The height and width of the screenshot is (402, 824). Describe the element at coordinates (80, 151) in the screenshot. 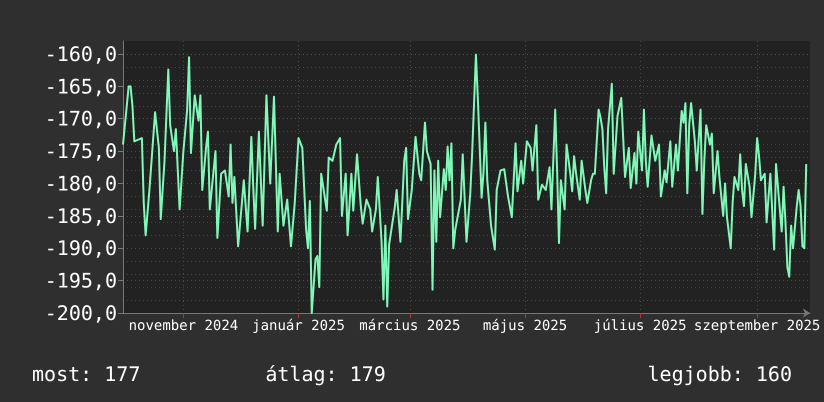

I see `y-tick-label: -175,0` at that location.